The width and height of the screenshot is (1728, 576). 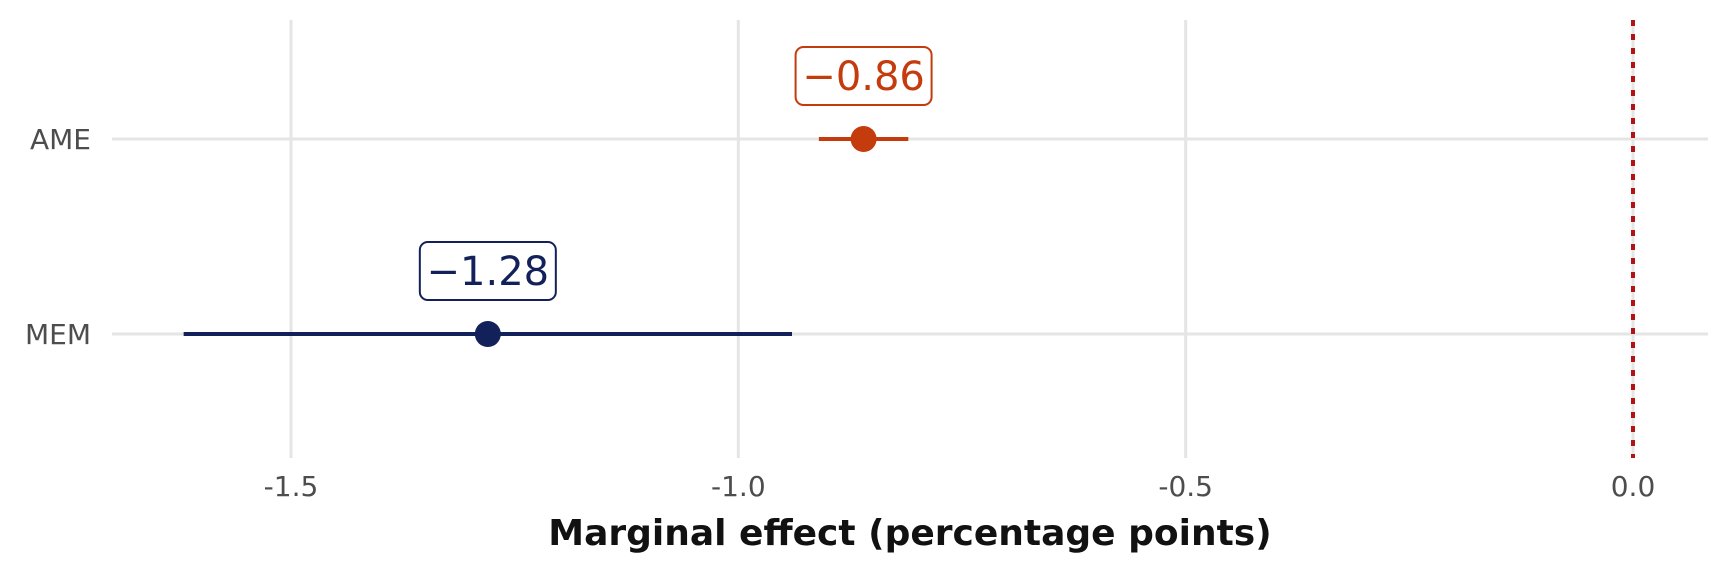 I want to click on estimate-group-ame: −0.86, so click(x=863, y=99).